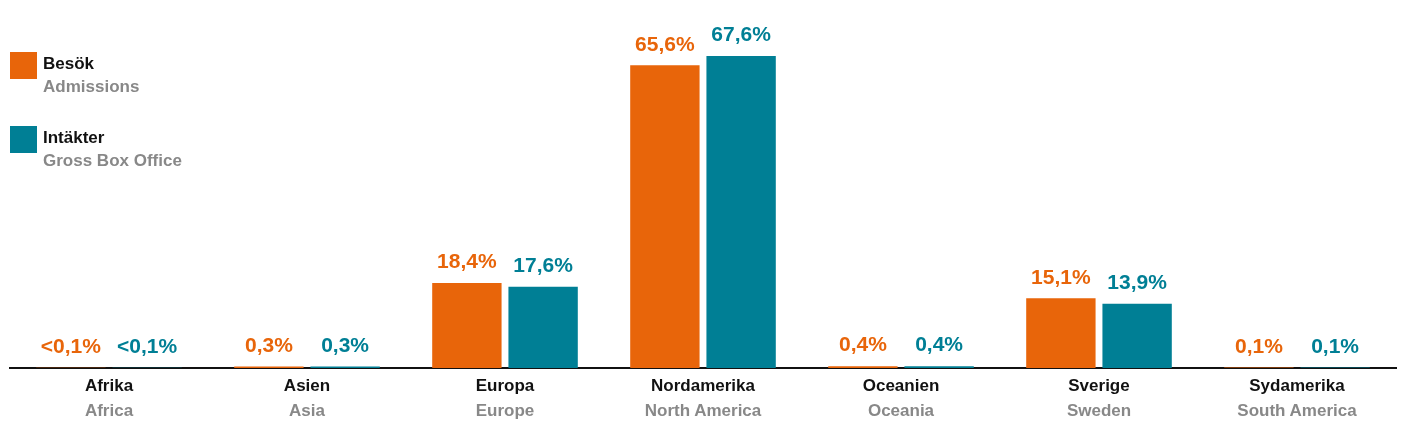 The image size is (1406, 423). What do you see at coordinates (307, 398) in the screenshot?
I see `x-tick-label: Asien Asia` at bounding box center [307, 398].